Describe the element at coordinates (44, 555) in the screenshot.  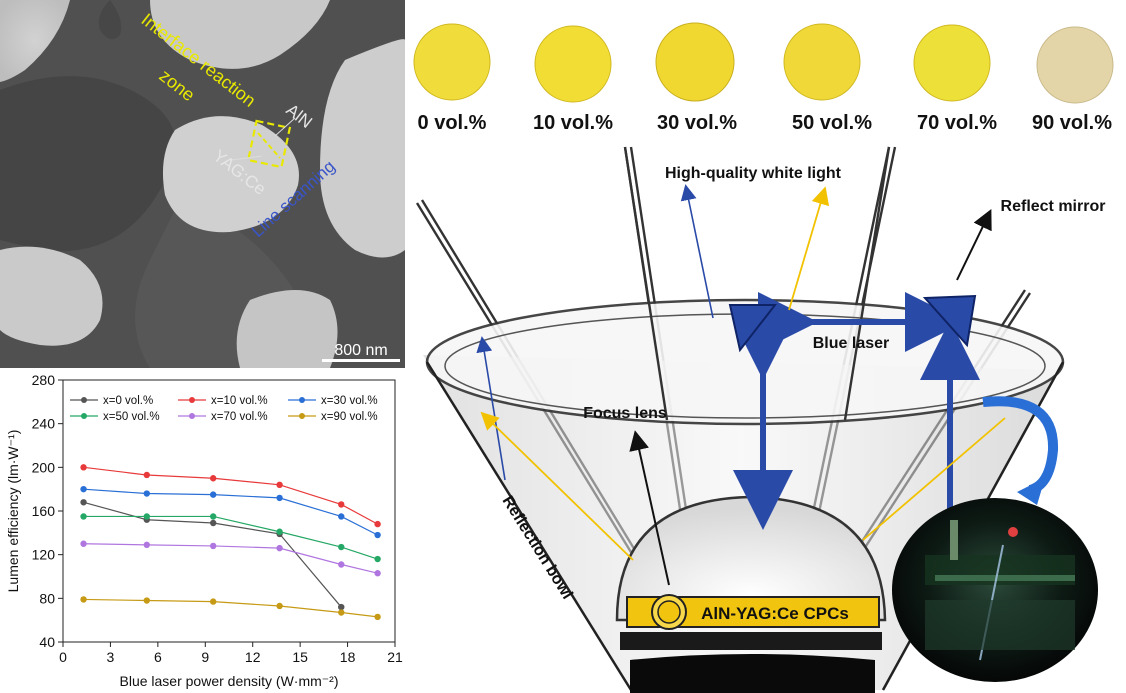
I see `y-tick-label: 120` at that location.